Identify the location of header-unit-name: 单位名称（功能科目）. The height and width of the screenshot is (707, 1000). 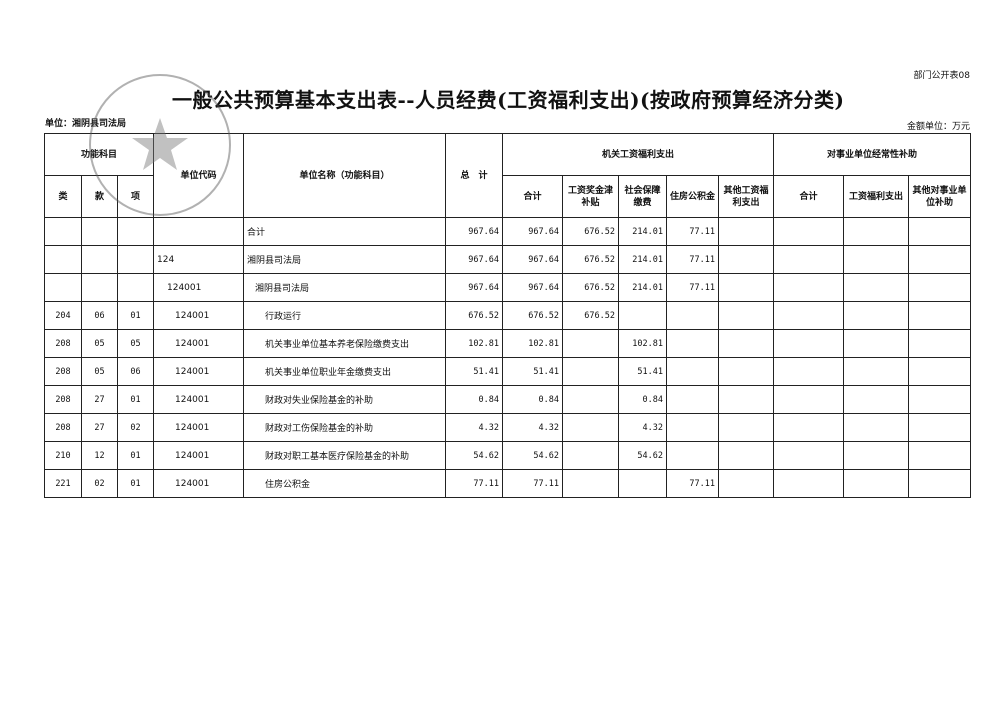
(344, 175).